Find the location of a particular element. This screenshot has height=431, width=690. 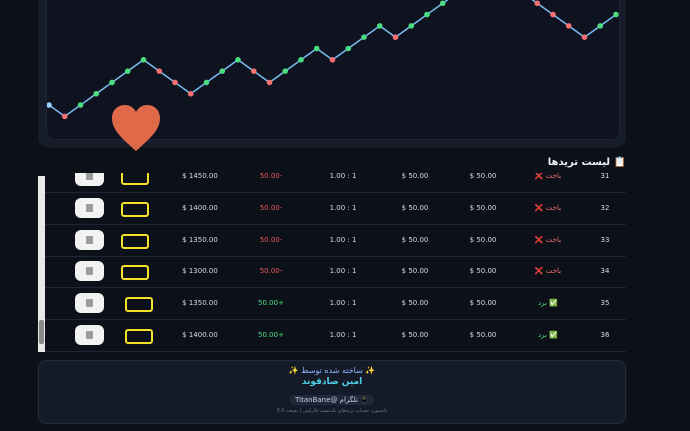

scrollbar-thumb is located at coordinates (41, 332).